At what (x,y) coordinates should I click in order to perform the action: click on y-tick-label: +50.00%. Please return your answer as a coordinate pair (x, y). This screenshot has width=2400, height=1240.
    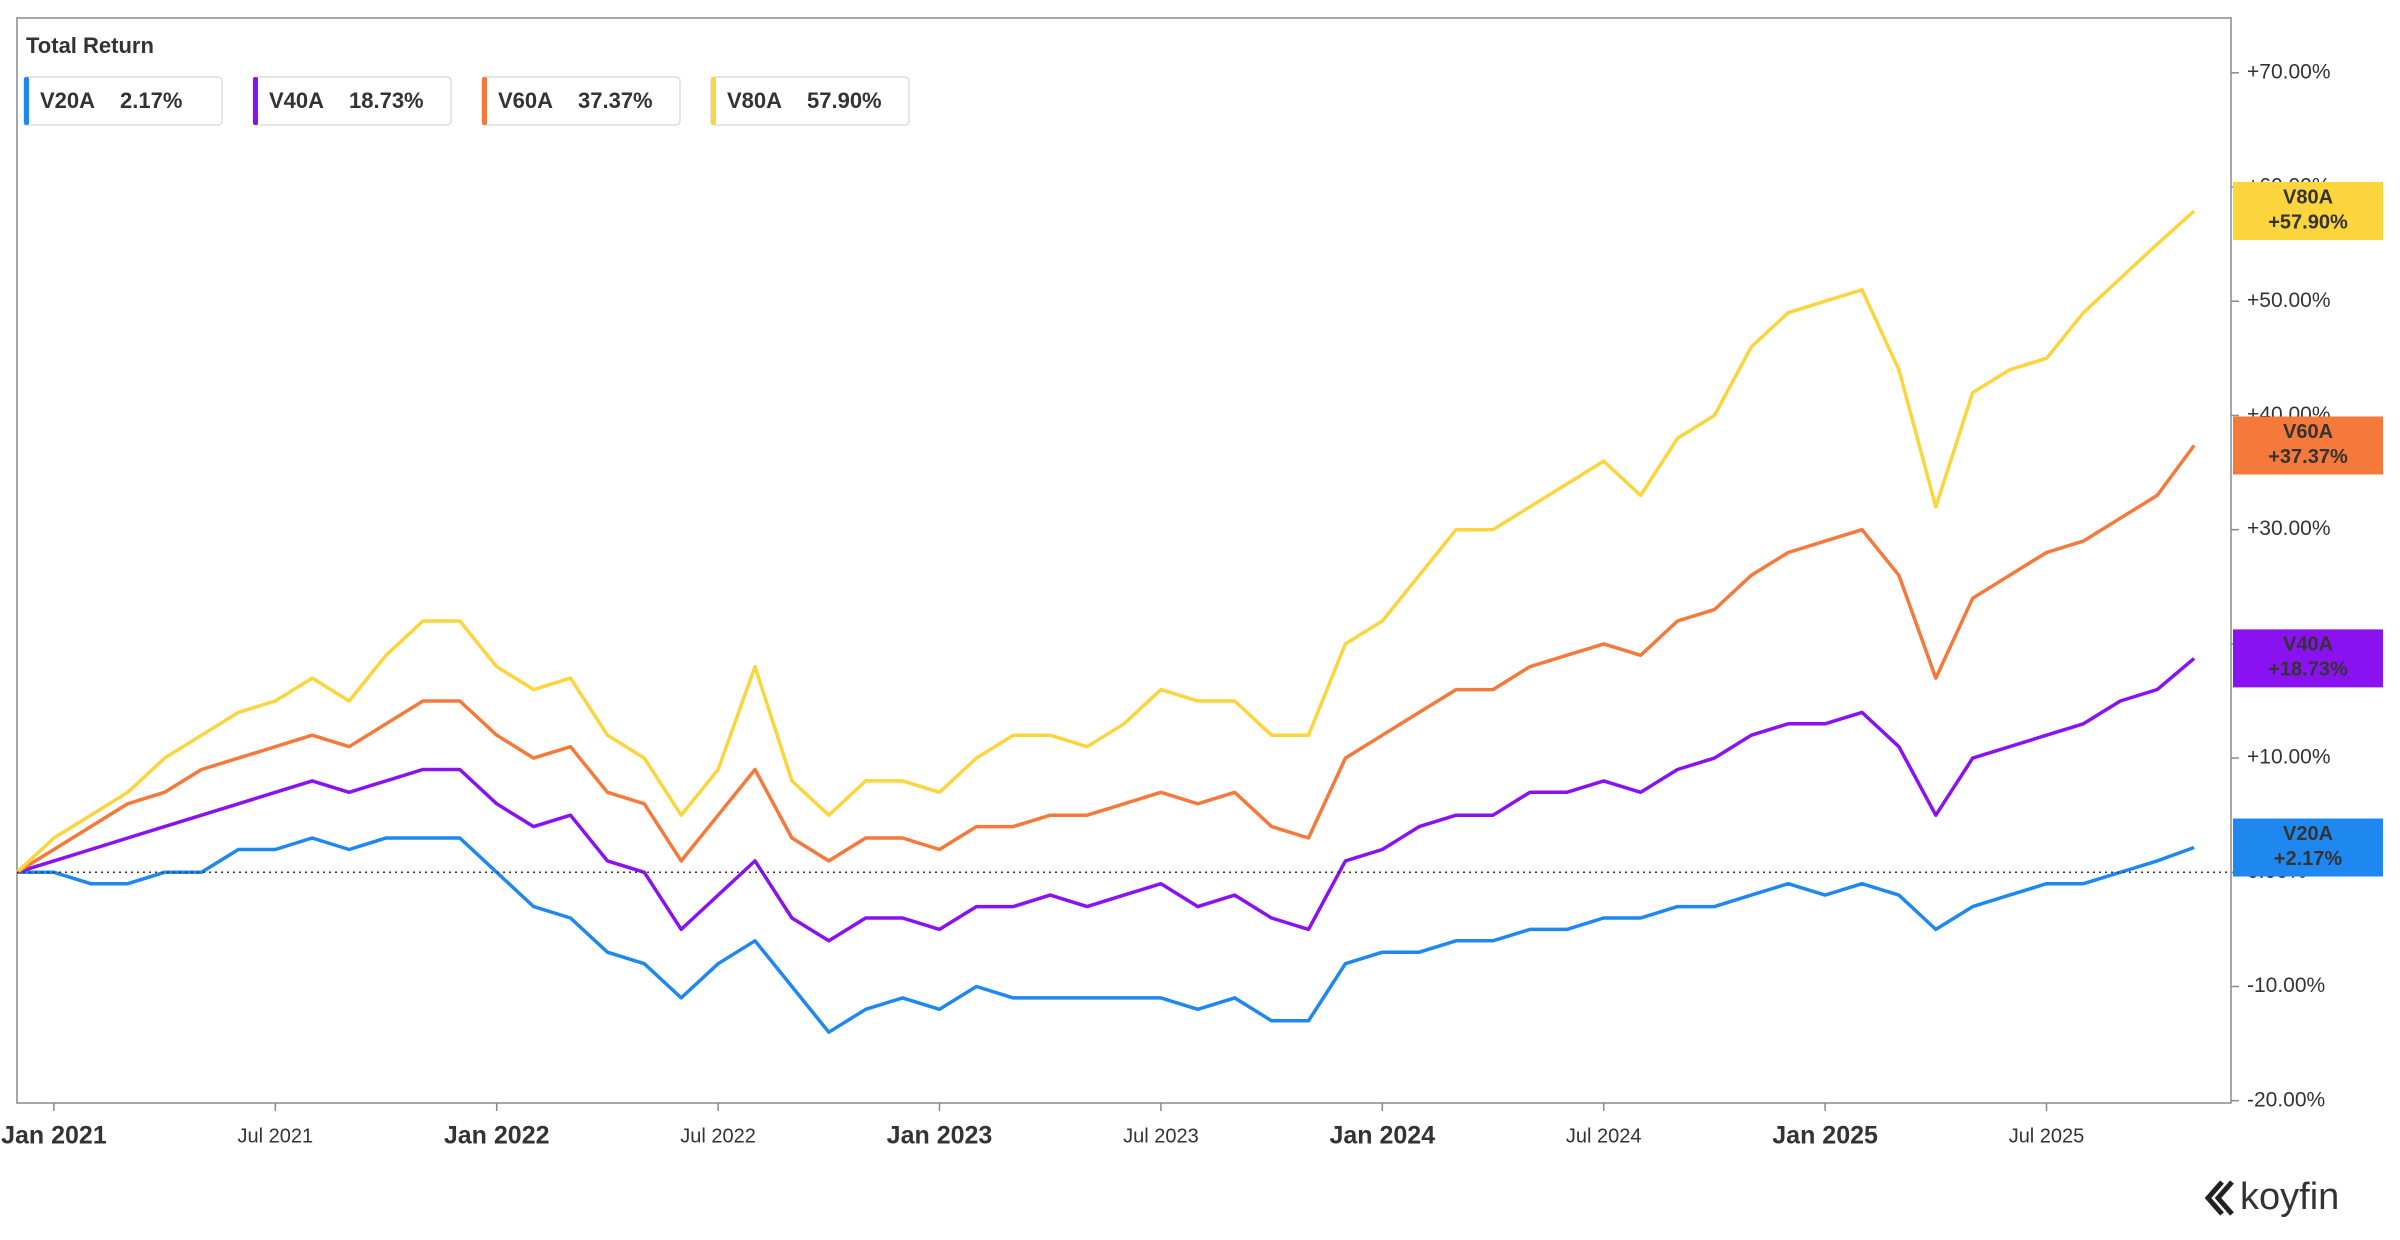
    Looking at the image, I should click on (2289, 300).